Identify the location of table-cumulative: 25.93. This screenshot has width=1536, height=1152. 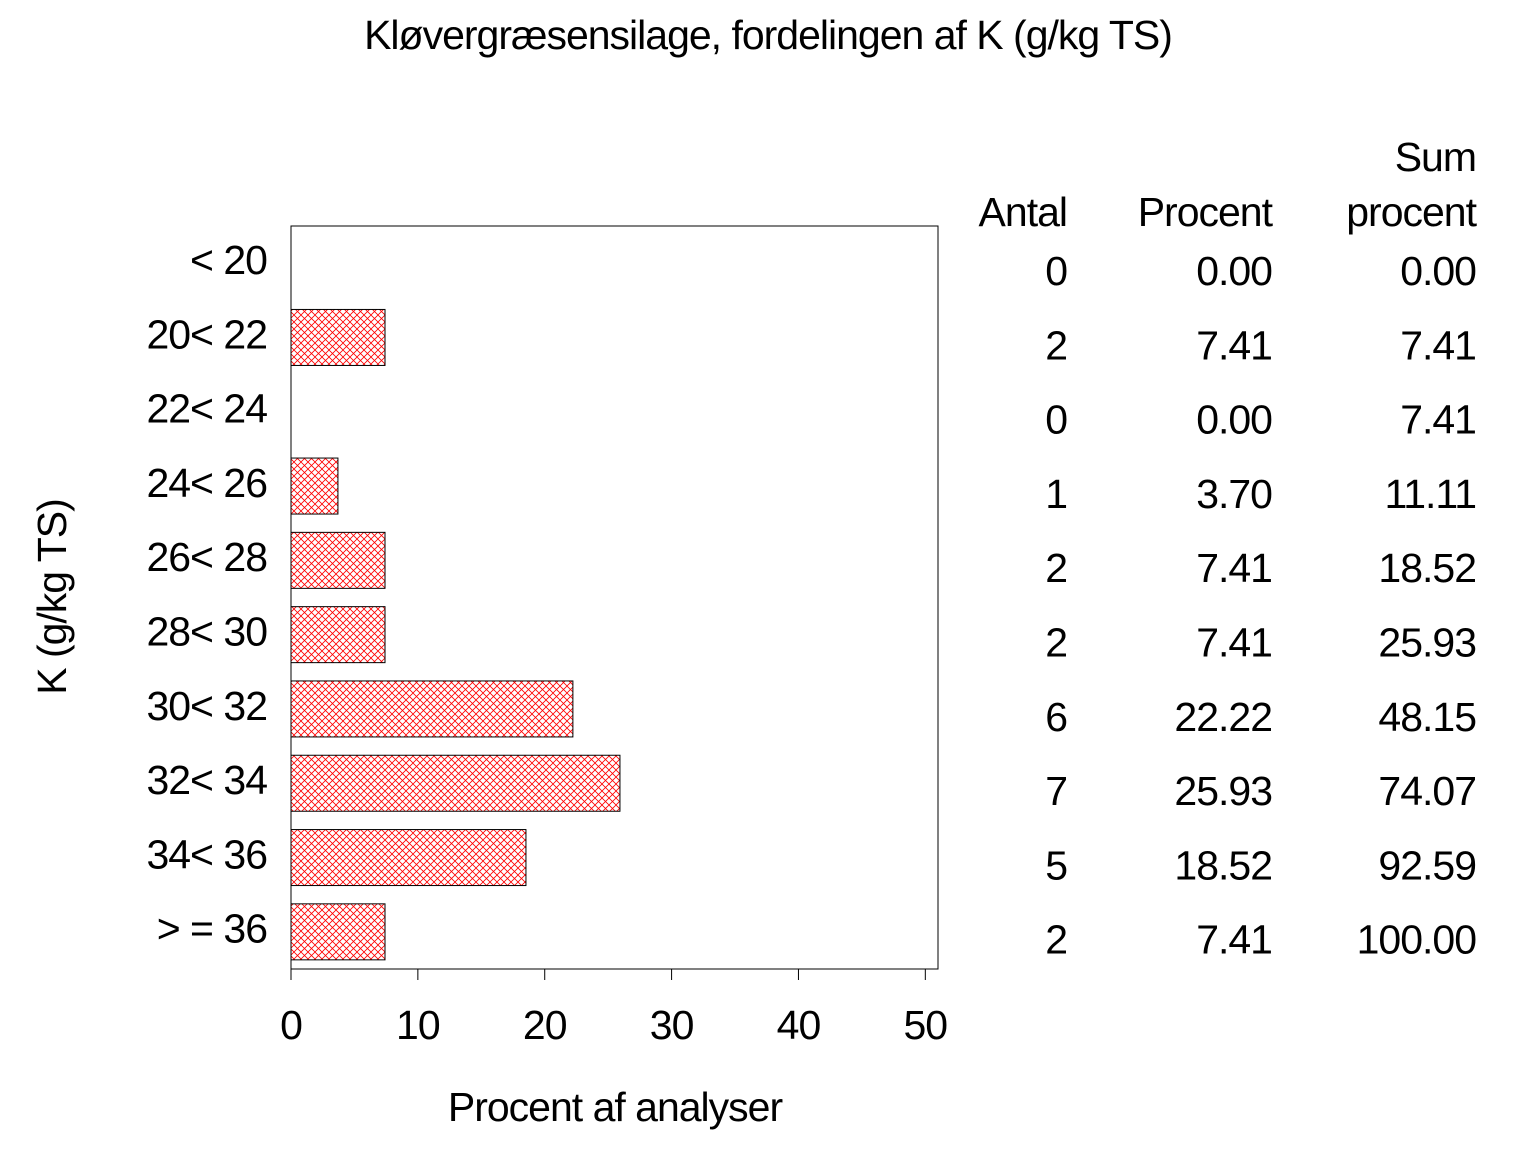
(1427, 642).